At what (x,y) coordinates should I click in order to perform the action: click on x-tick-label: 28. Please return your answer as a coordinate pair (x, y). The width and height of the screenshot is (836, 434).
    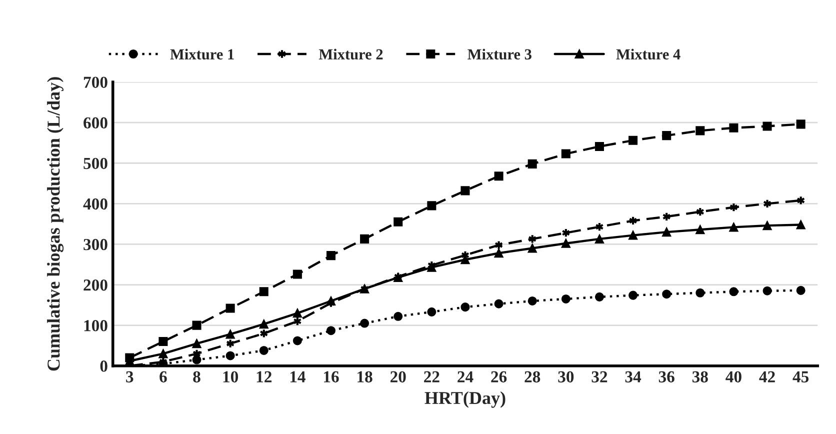
    Looking at the image, I should click on (532, 376).